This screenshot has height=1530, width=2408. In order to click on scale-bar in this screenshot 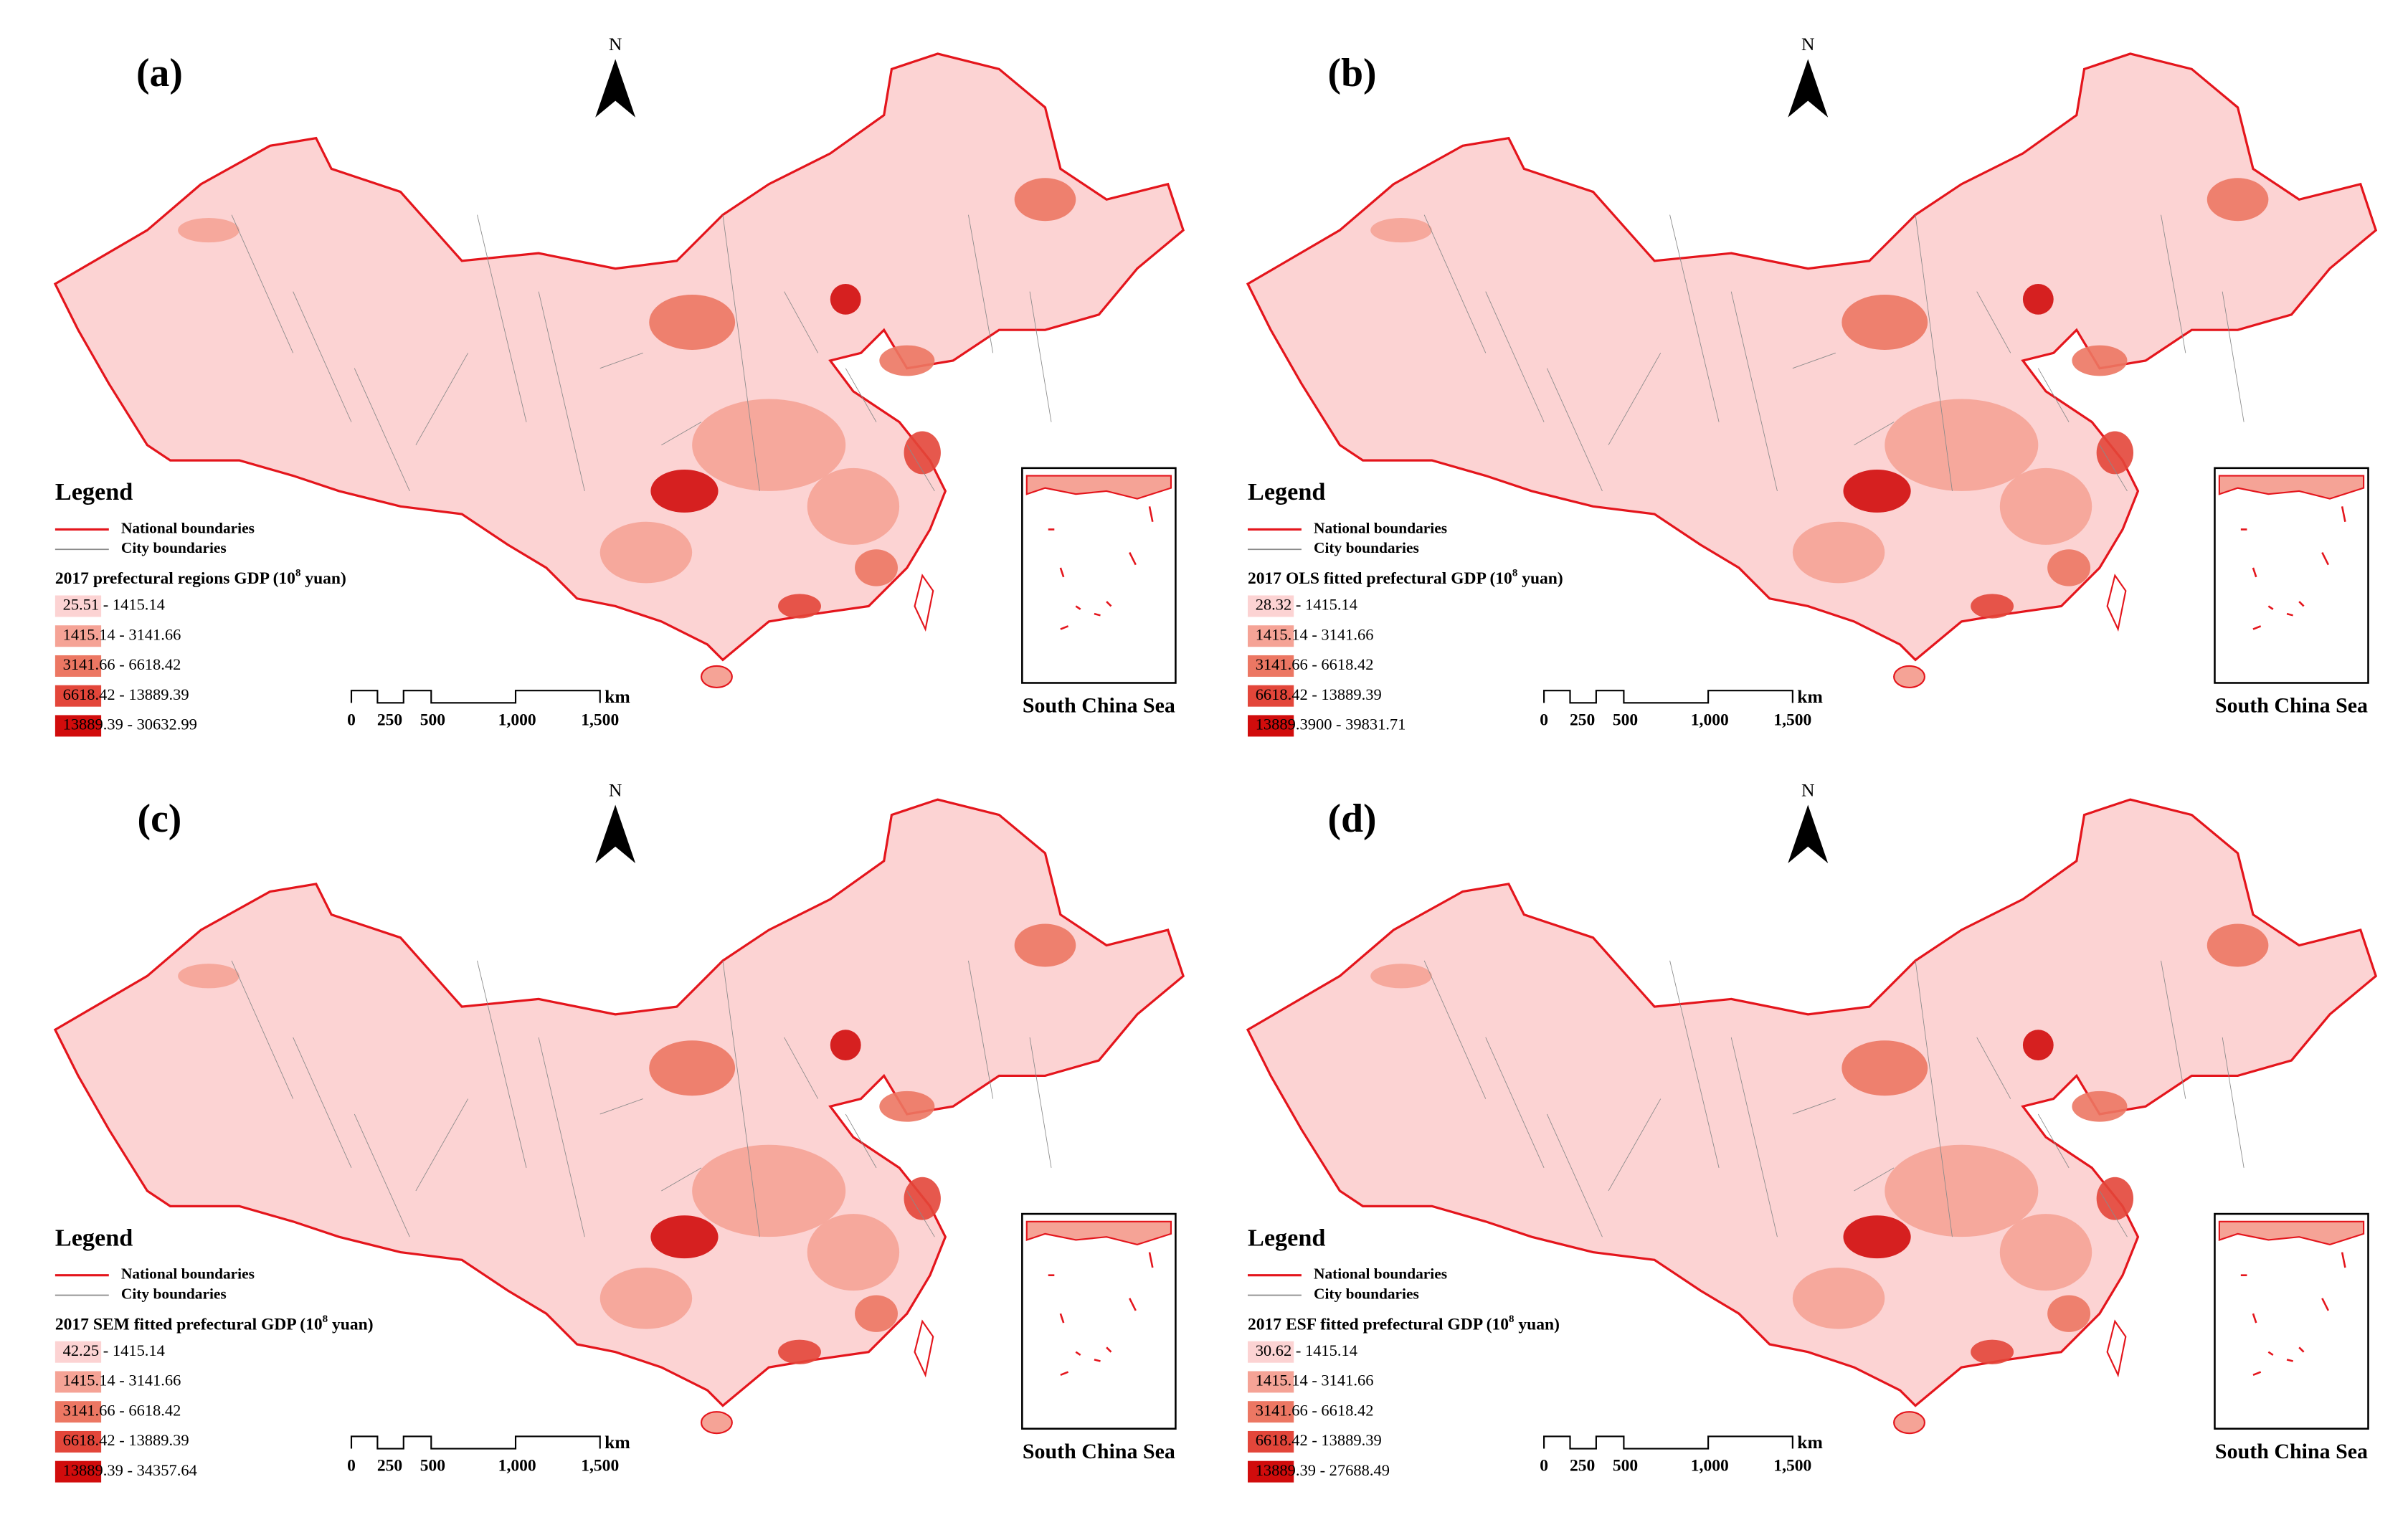, I will do `click(475, 1442)`.